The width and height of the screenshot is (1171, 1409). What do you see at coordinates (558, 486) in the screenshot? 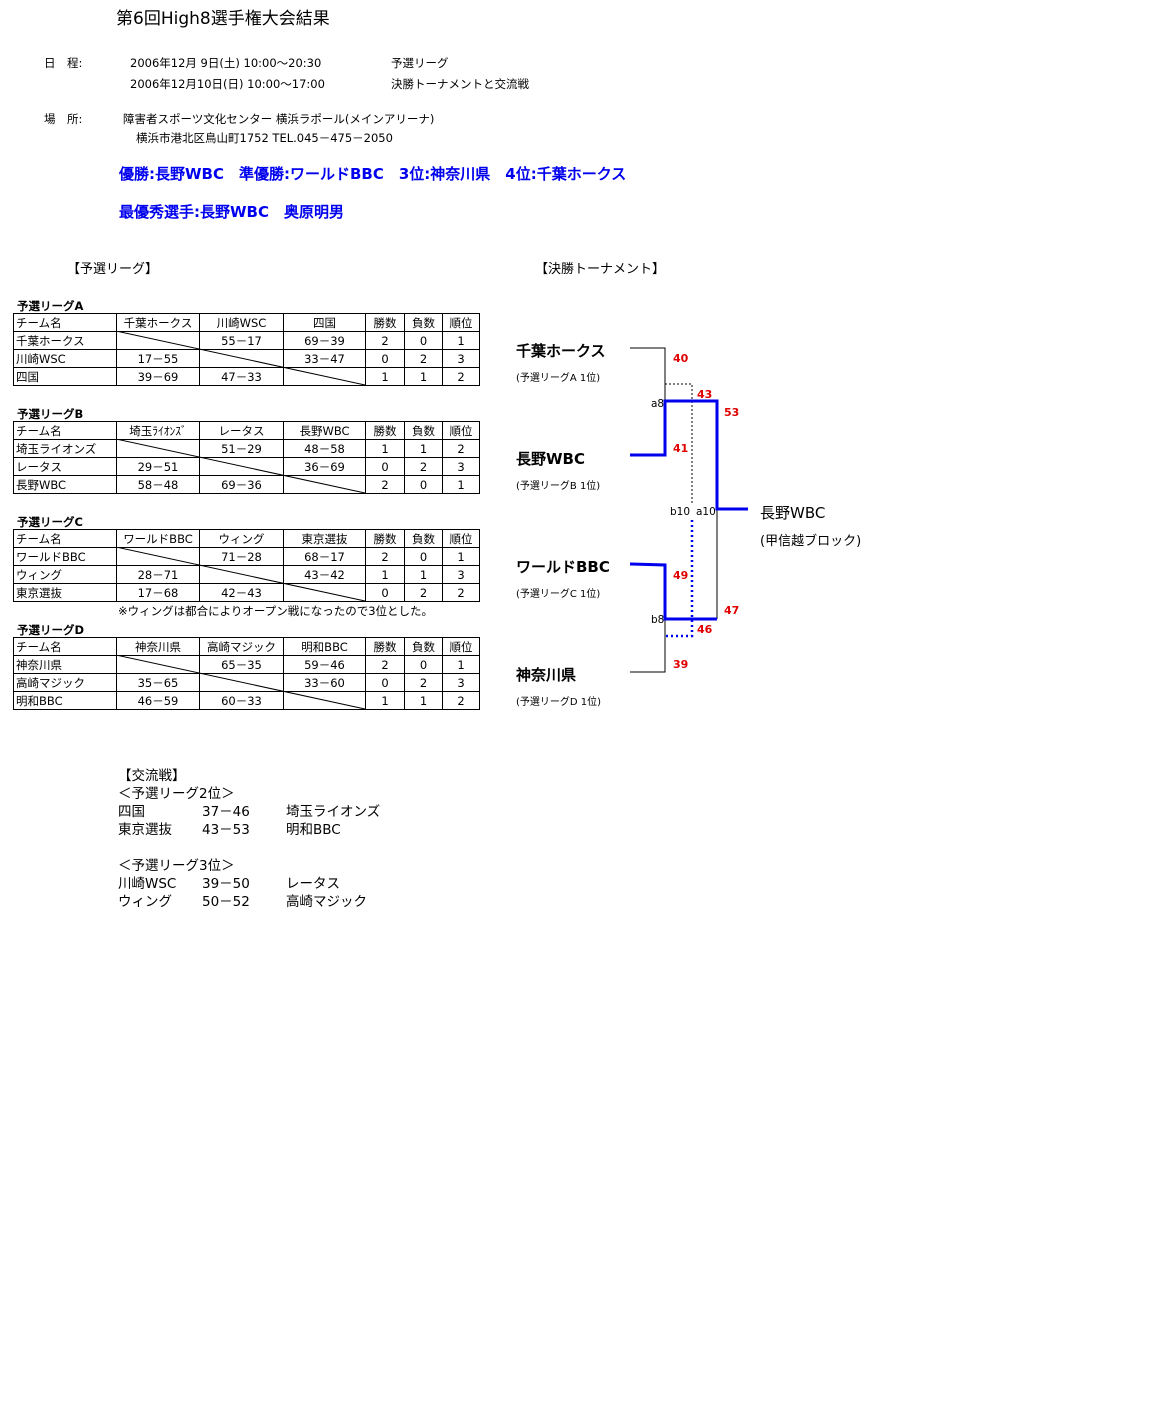
I see `bracket-team-nagano-sub: (予選リーグB 1位)` at bounding box center [558, 486].